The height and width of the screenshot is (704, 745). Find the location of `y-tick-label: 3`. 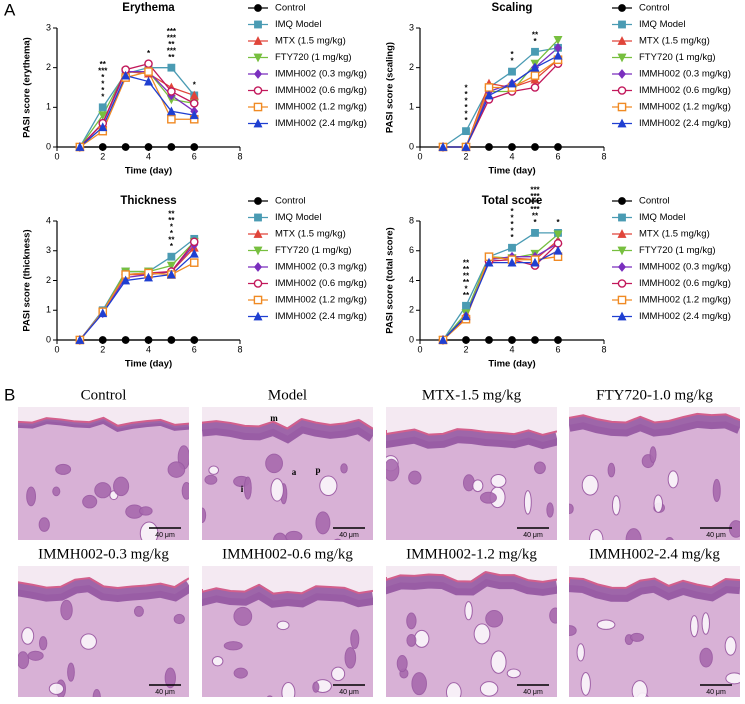

y-tick-label: 3 is located at coordinates (48, 250).